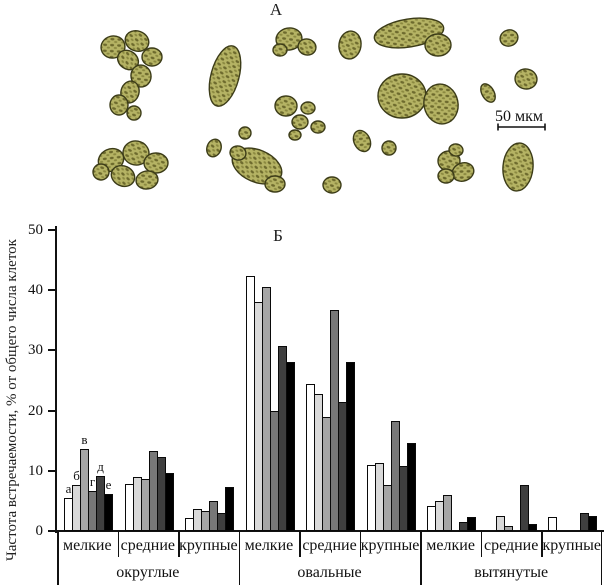 This screenshot has height=585, width=614. What do you see at coordinates (532, 527) in the screenshot?
I see `bar-е-вытянутые-средние` at bounding box center [532, 527].